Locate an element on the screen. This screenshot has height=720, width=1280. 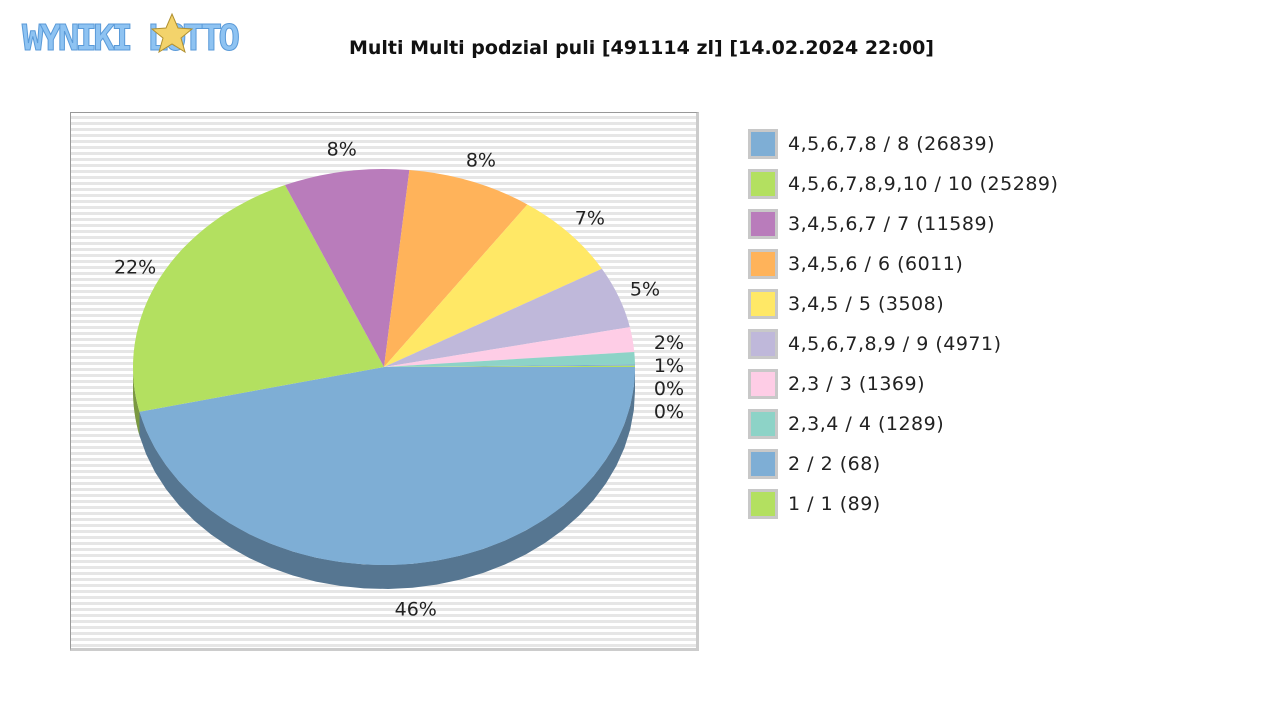
slice-label: 7% is located at coordinates (590, 218).